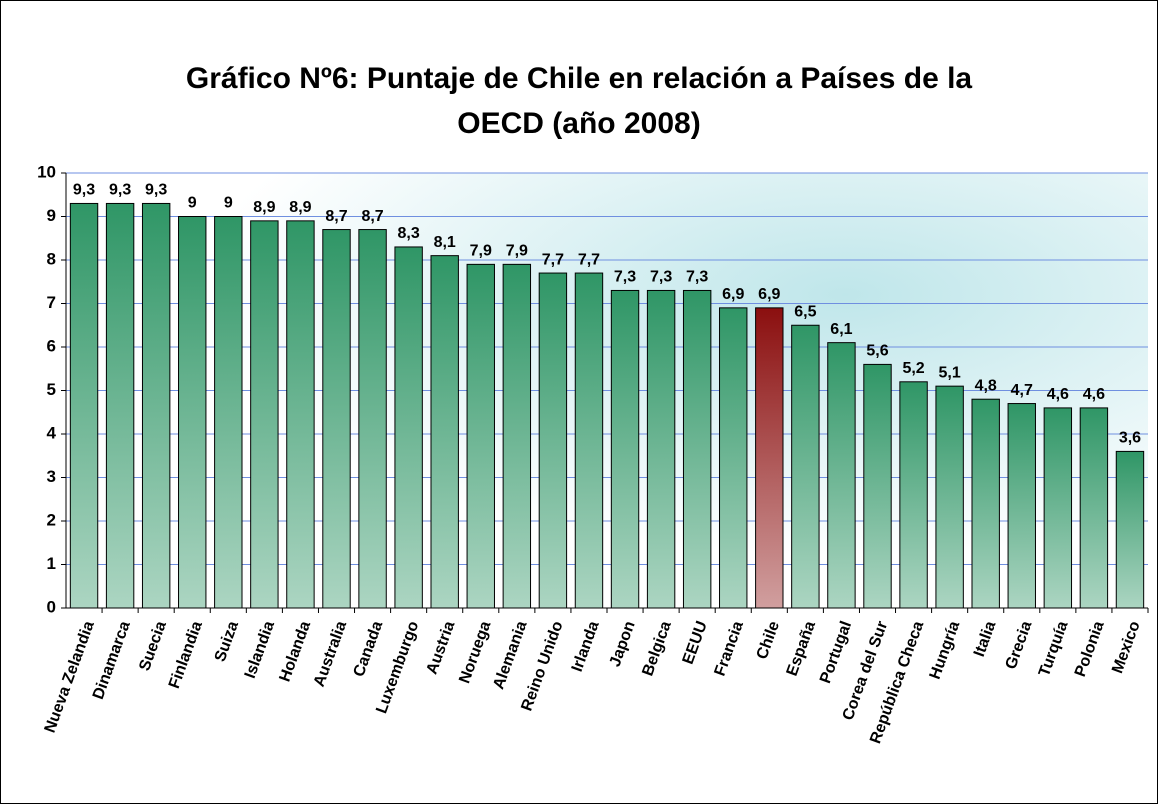  I want to click on y-tick-label: 8, so click(51, 258).